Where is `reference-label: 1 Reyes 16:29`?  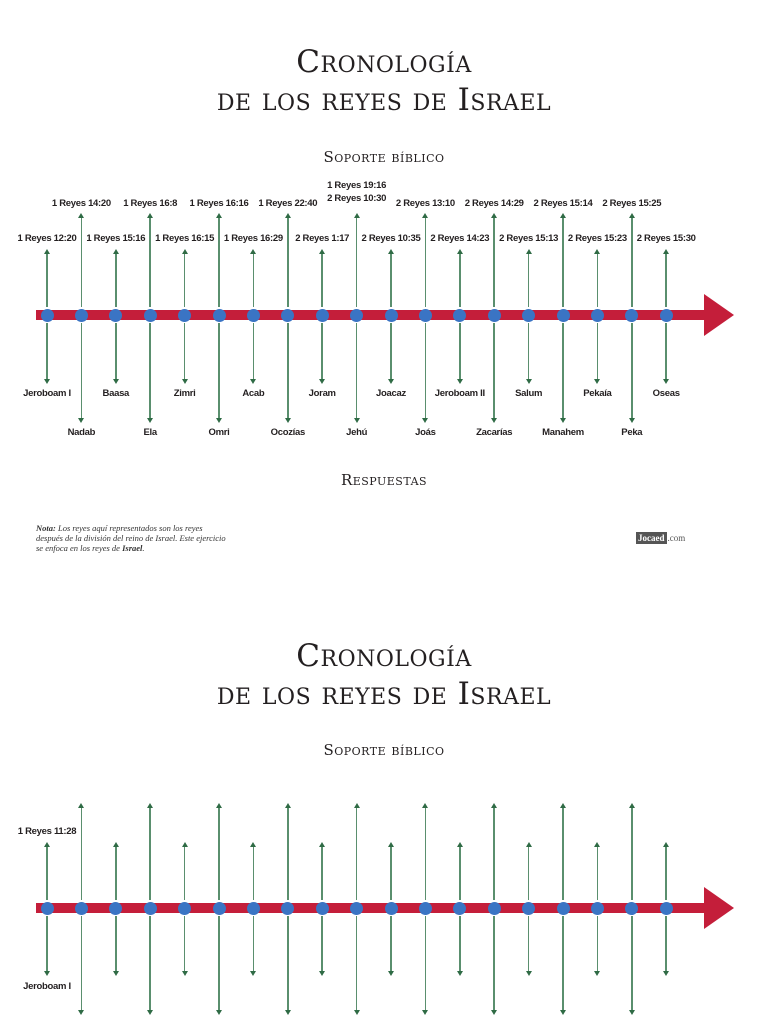 reference-label: 1 Reyes 16:29 is located at coordinates (253, 238).